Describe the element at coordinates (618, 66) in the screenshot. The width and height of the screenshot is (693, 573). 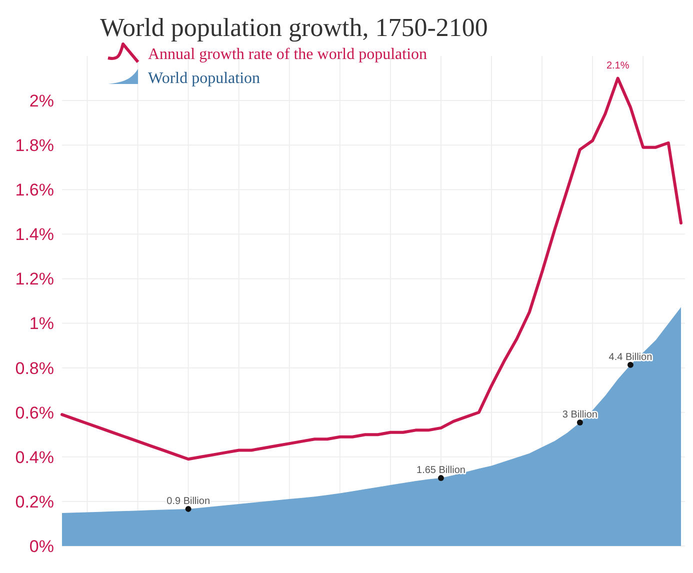
I see `data-label: 2.1%` at that location.